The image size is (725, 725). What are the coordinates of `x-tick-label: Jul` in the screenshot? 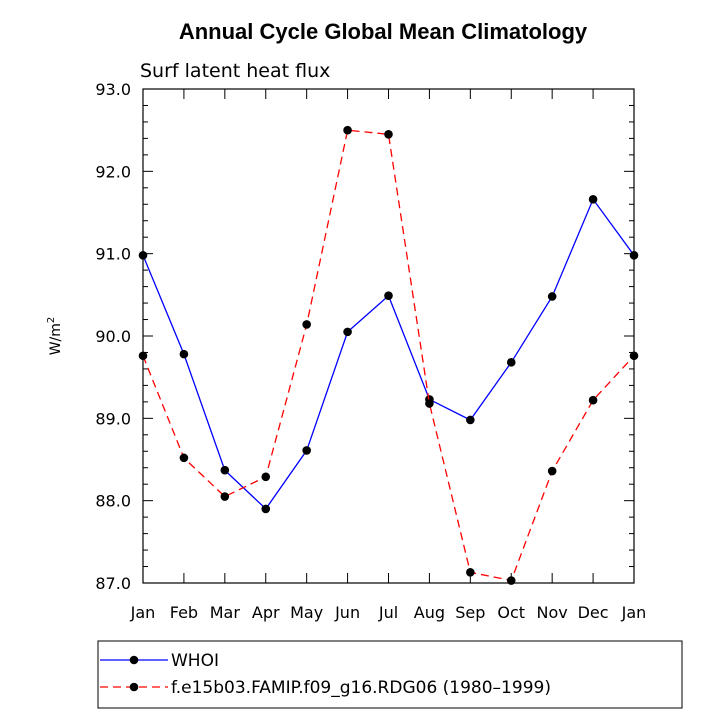 It's located at (388, 612).